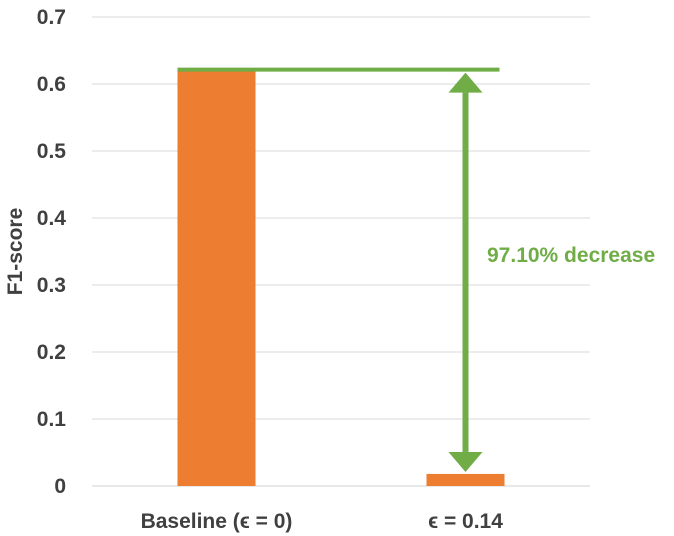  I want to click on x-category-label: Baseline (ϵ = 0), so click(217, 521).